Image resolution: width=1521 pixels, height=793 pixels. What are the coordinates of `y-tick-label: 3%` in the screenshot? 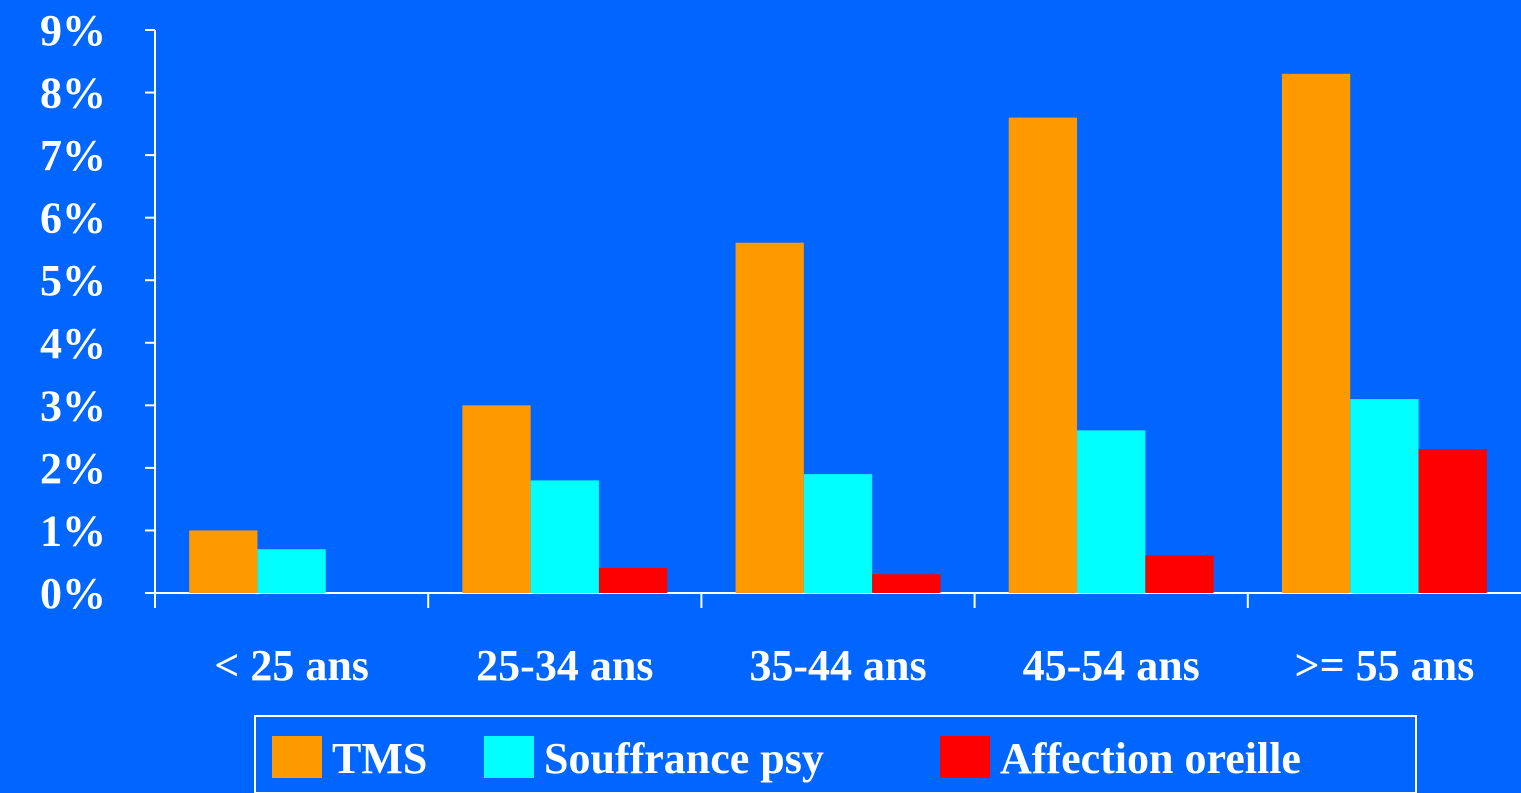 It's located at (73, 405).